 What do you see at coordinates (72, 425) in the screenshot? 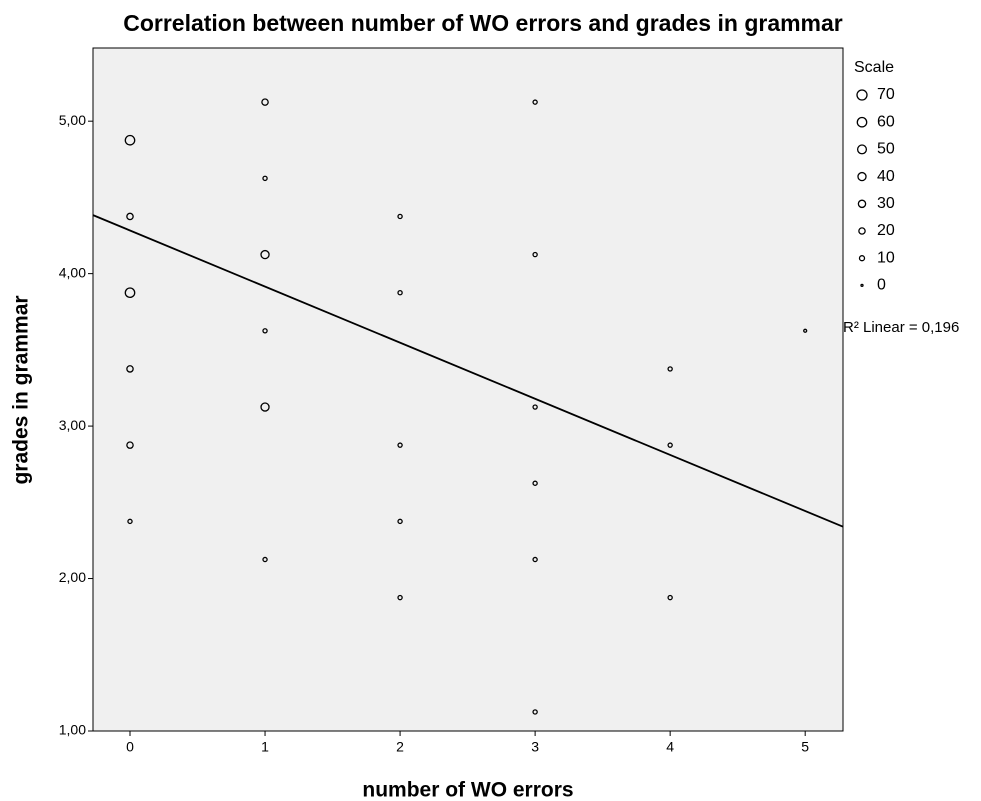
I see `y-tick-label: 3,00` at bounding box center [72, 425].